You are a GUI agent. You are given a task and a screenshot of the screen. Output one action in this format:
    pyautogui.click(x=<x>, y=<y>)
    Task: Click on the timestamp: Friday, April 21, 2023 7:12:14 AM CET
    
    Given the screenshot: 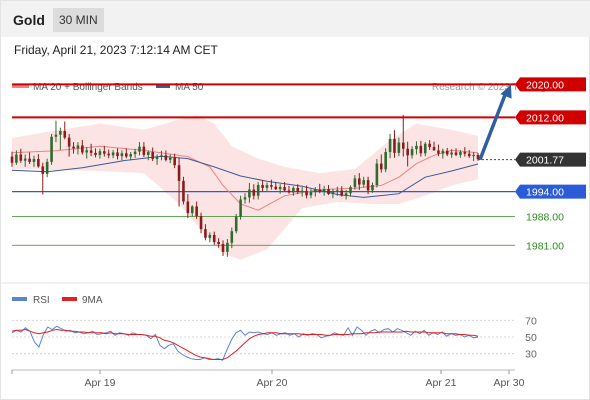 What is the action you would take?
    pyautogui.click(x=116, y=50)
    